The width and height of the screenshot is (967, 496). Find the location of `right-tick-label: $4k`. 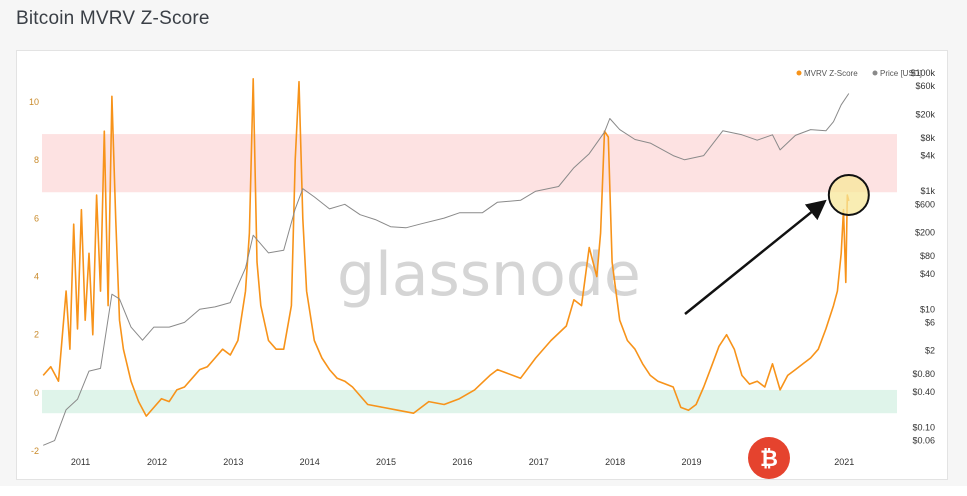

right-tick-label: $4k is located at coordinates (927, 156).